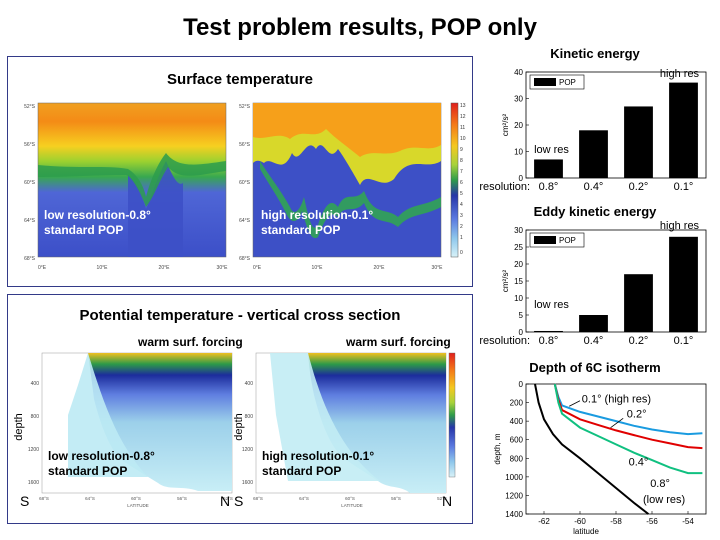 The height and width of the screenshot is (540, 720). Describe the element at coordinates (461, 227) in the screenshot. I see `colorbar-tick: 2` at that location.